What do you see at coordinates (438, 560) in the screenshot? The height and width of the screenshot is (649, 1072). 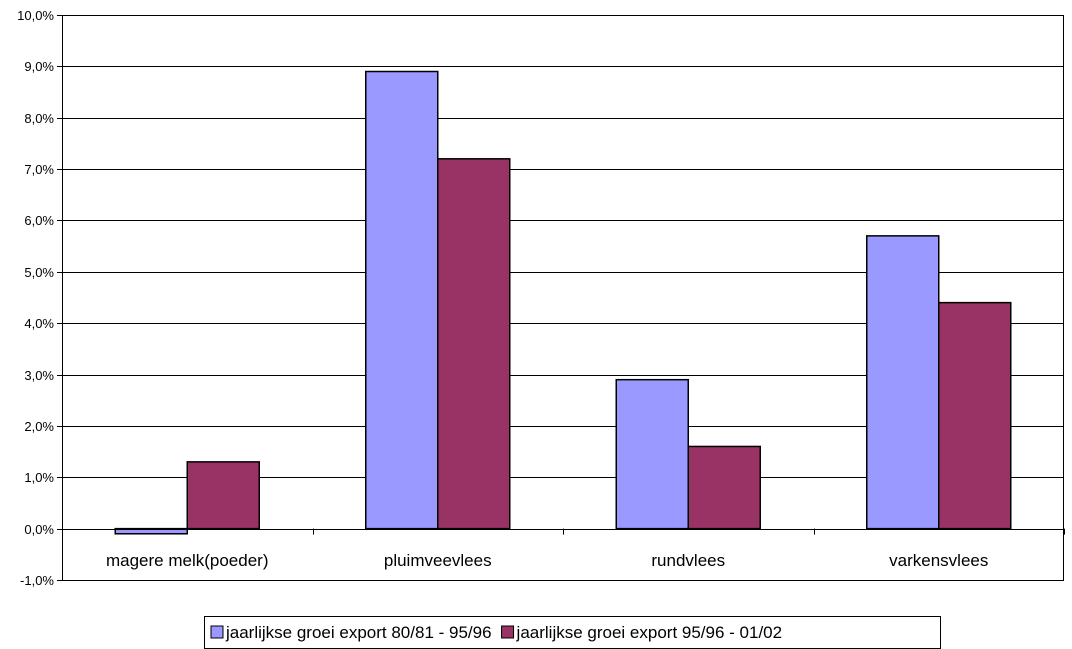 I see `x-category-label: pluimveevlees` at bounding box center [438, 560].